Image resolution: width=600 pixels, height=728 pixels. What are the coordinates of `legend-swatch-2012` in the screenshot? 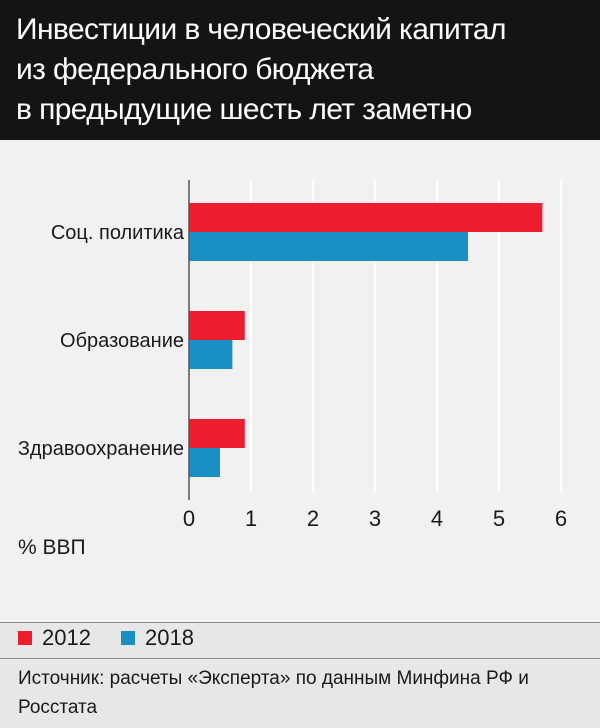 It's located at (25, 638).